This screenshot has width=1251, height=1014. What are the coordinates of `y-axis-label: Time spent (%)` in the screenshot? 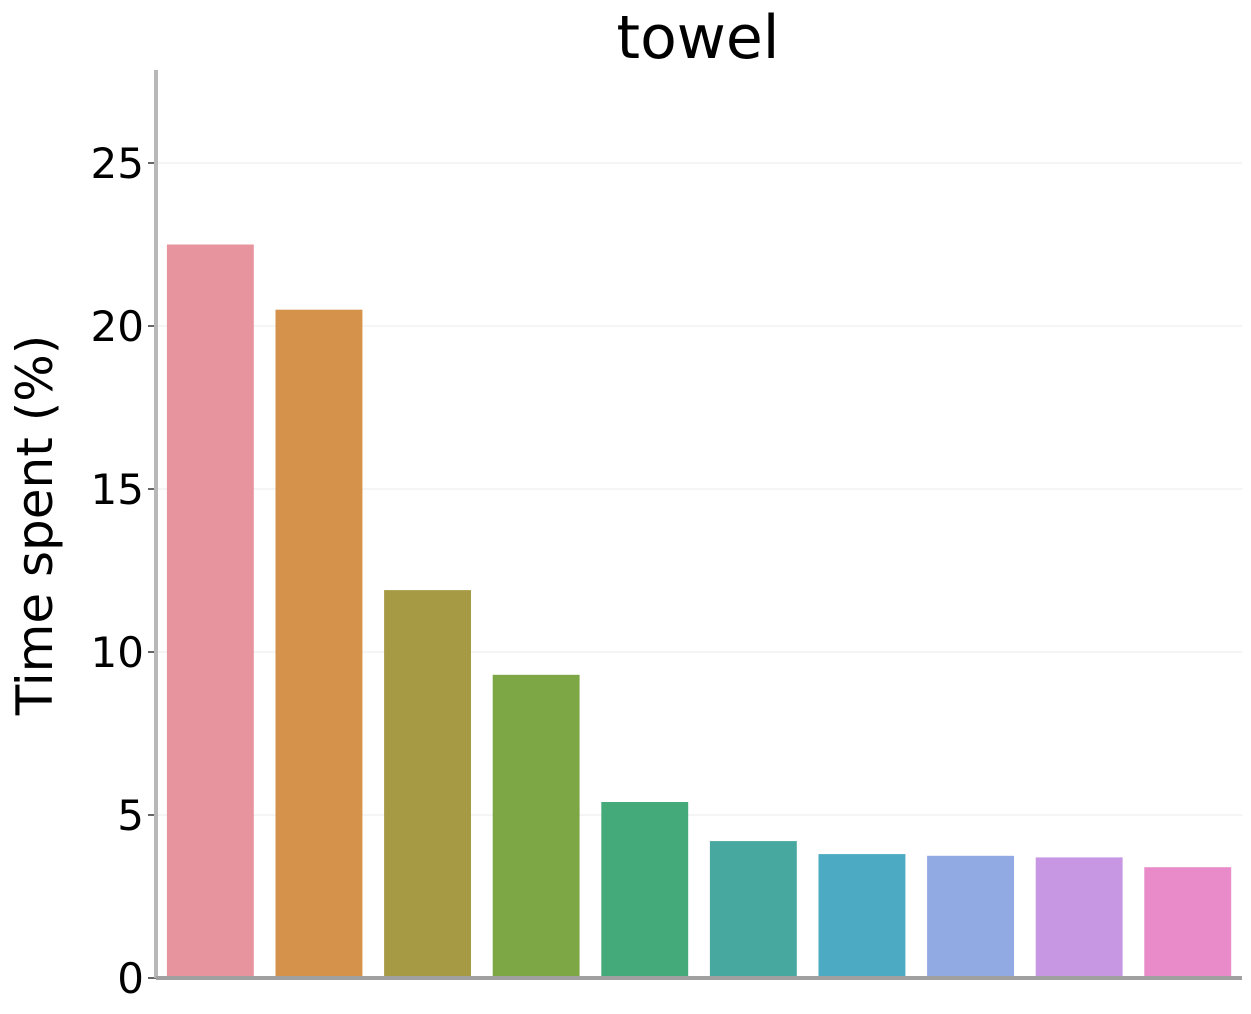 It's located at (35, 526).